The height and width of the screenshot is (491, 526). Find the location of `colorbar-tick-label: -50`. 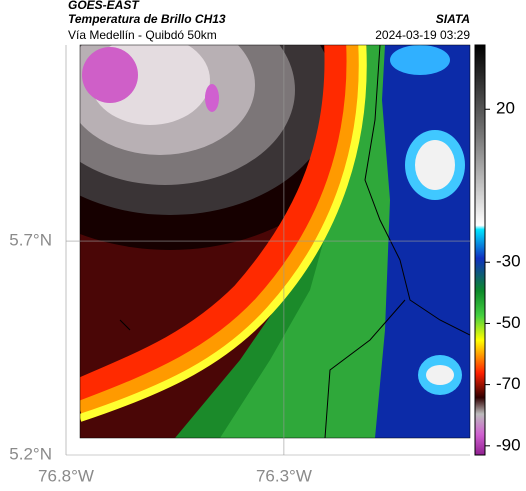

colorbar-tick-label: -50 is located at coordinates (508, 322).